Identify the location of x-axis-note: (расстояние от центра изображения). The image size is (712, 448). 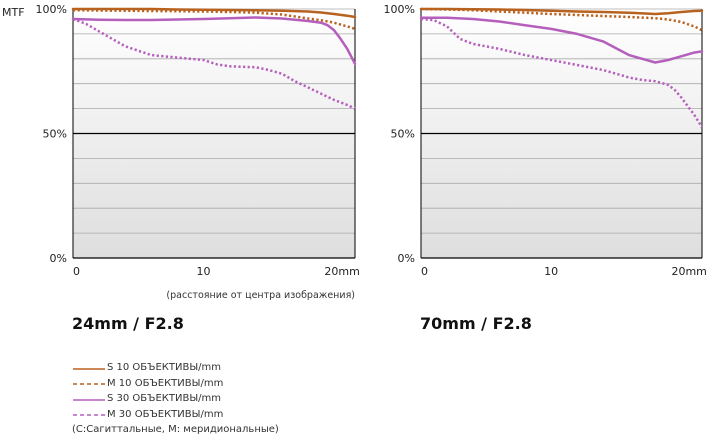
(260, 295).